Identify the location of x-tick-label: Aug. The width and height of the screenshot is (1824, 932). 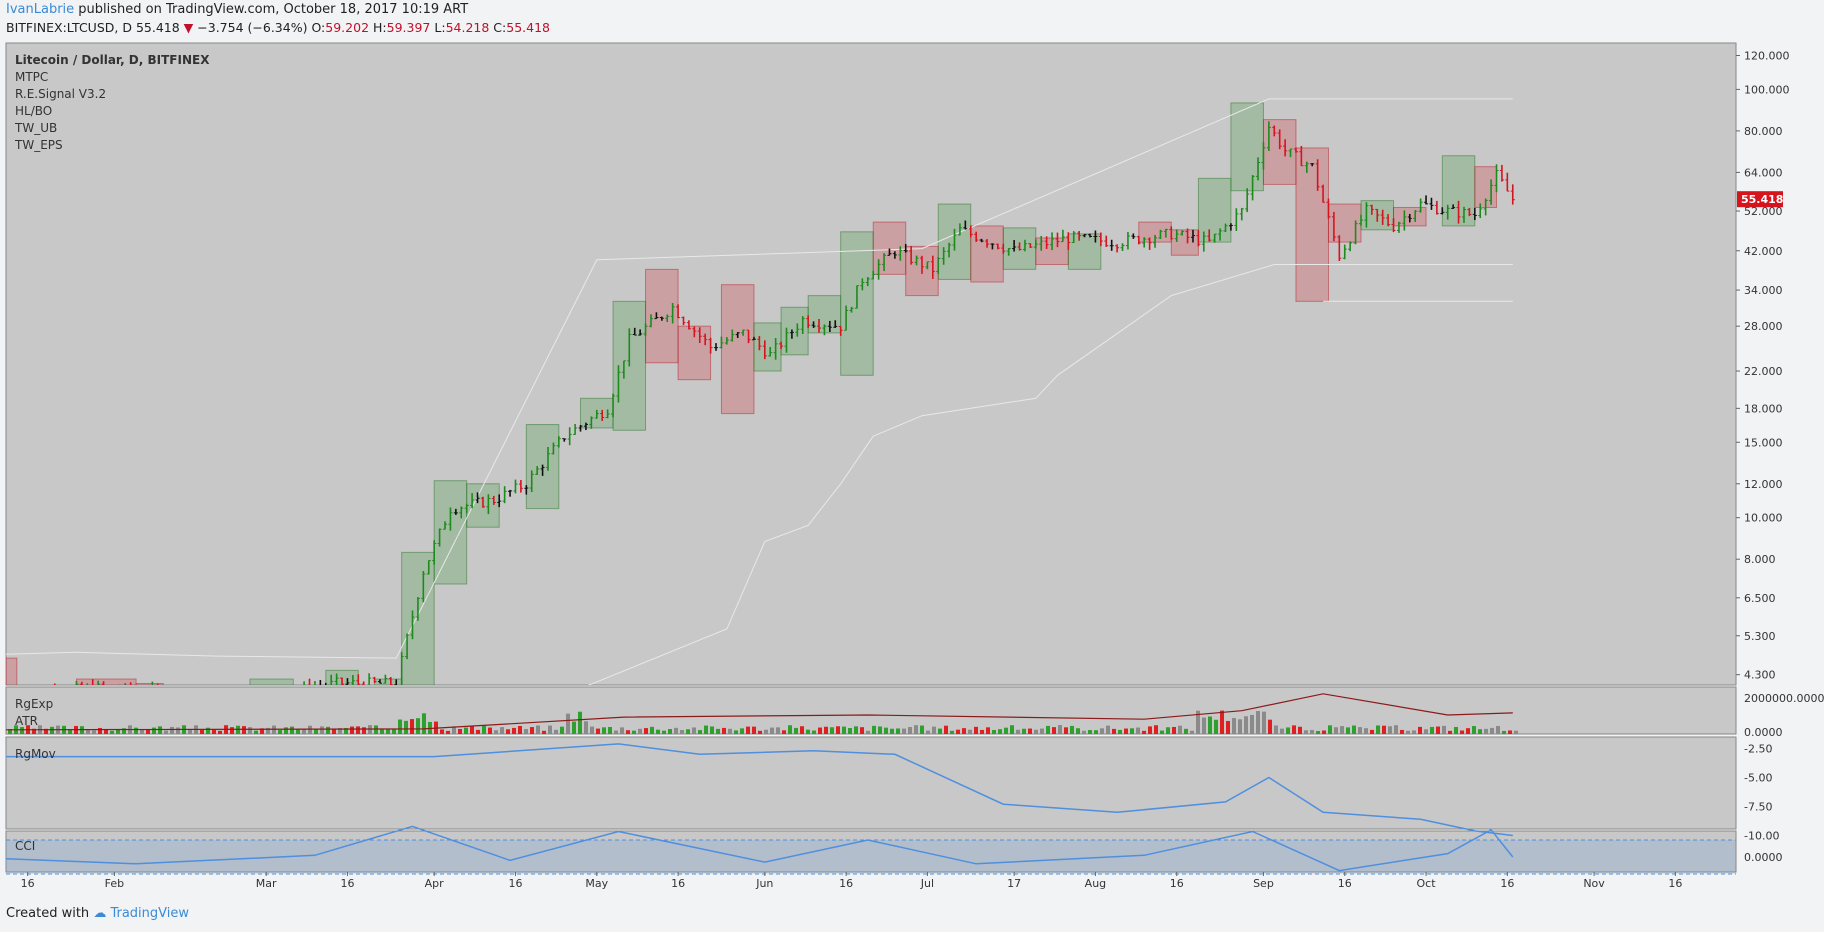
(1095, 883).